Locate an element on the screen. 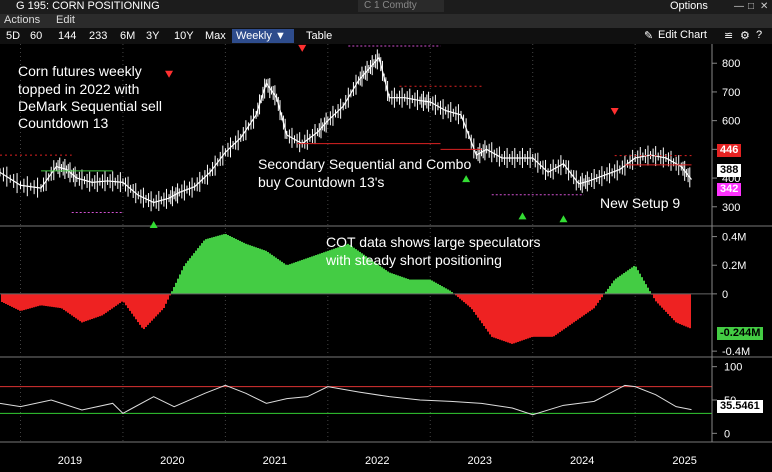 This screenshot has height=472, width=772. help-icon: ? is located at coordinates (759, 35).